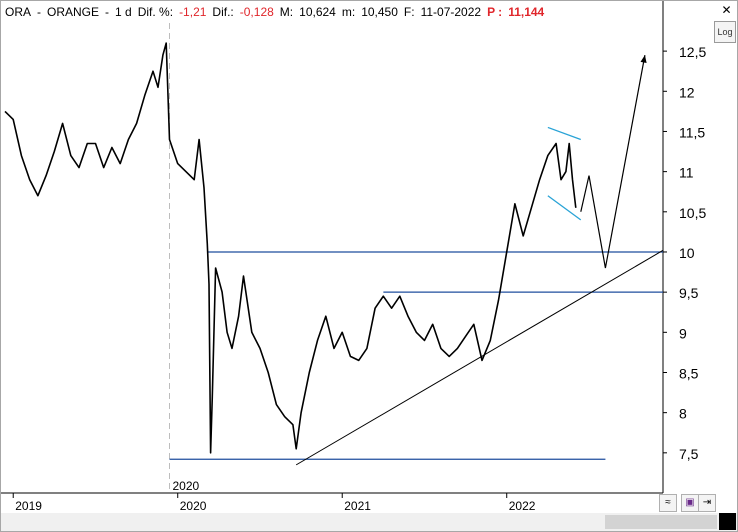 This screenshot has height=532, width=738. I want to click on symbol: ORA, so click(18, 12).